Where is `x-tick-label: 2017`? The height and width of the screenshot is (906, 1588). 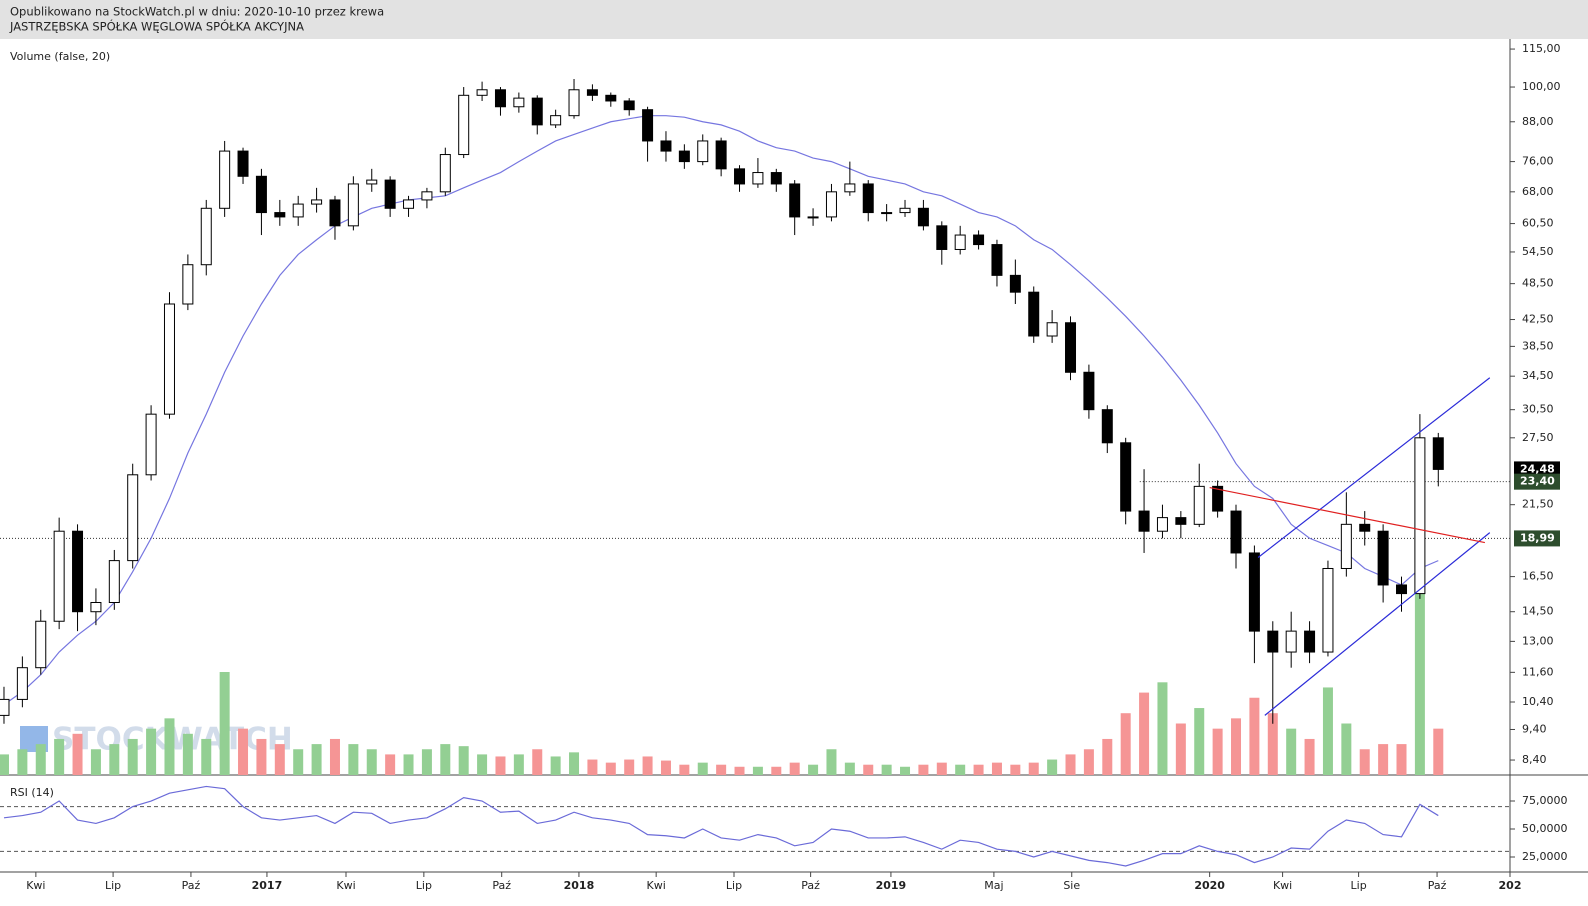
x-tick-label: 2017 is located at coordinates (267, 885).